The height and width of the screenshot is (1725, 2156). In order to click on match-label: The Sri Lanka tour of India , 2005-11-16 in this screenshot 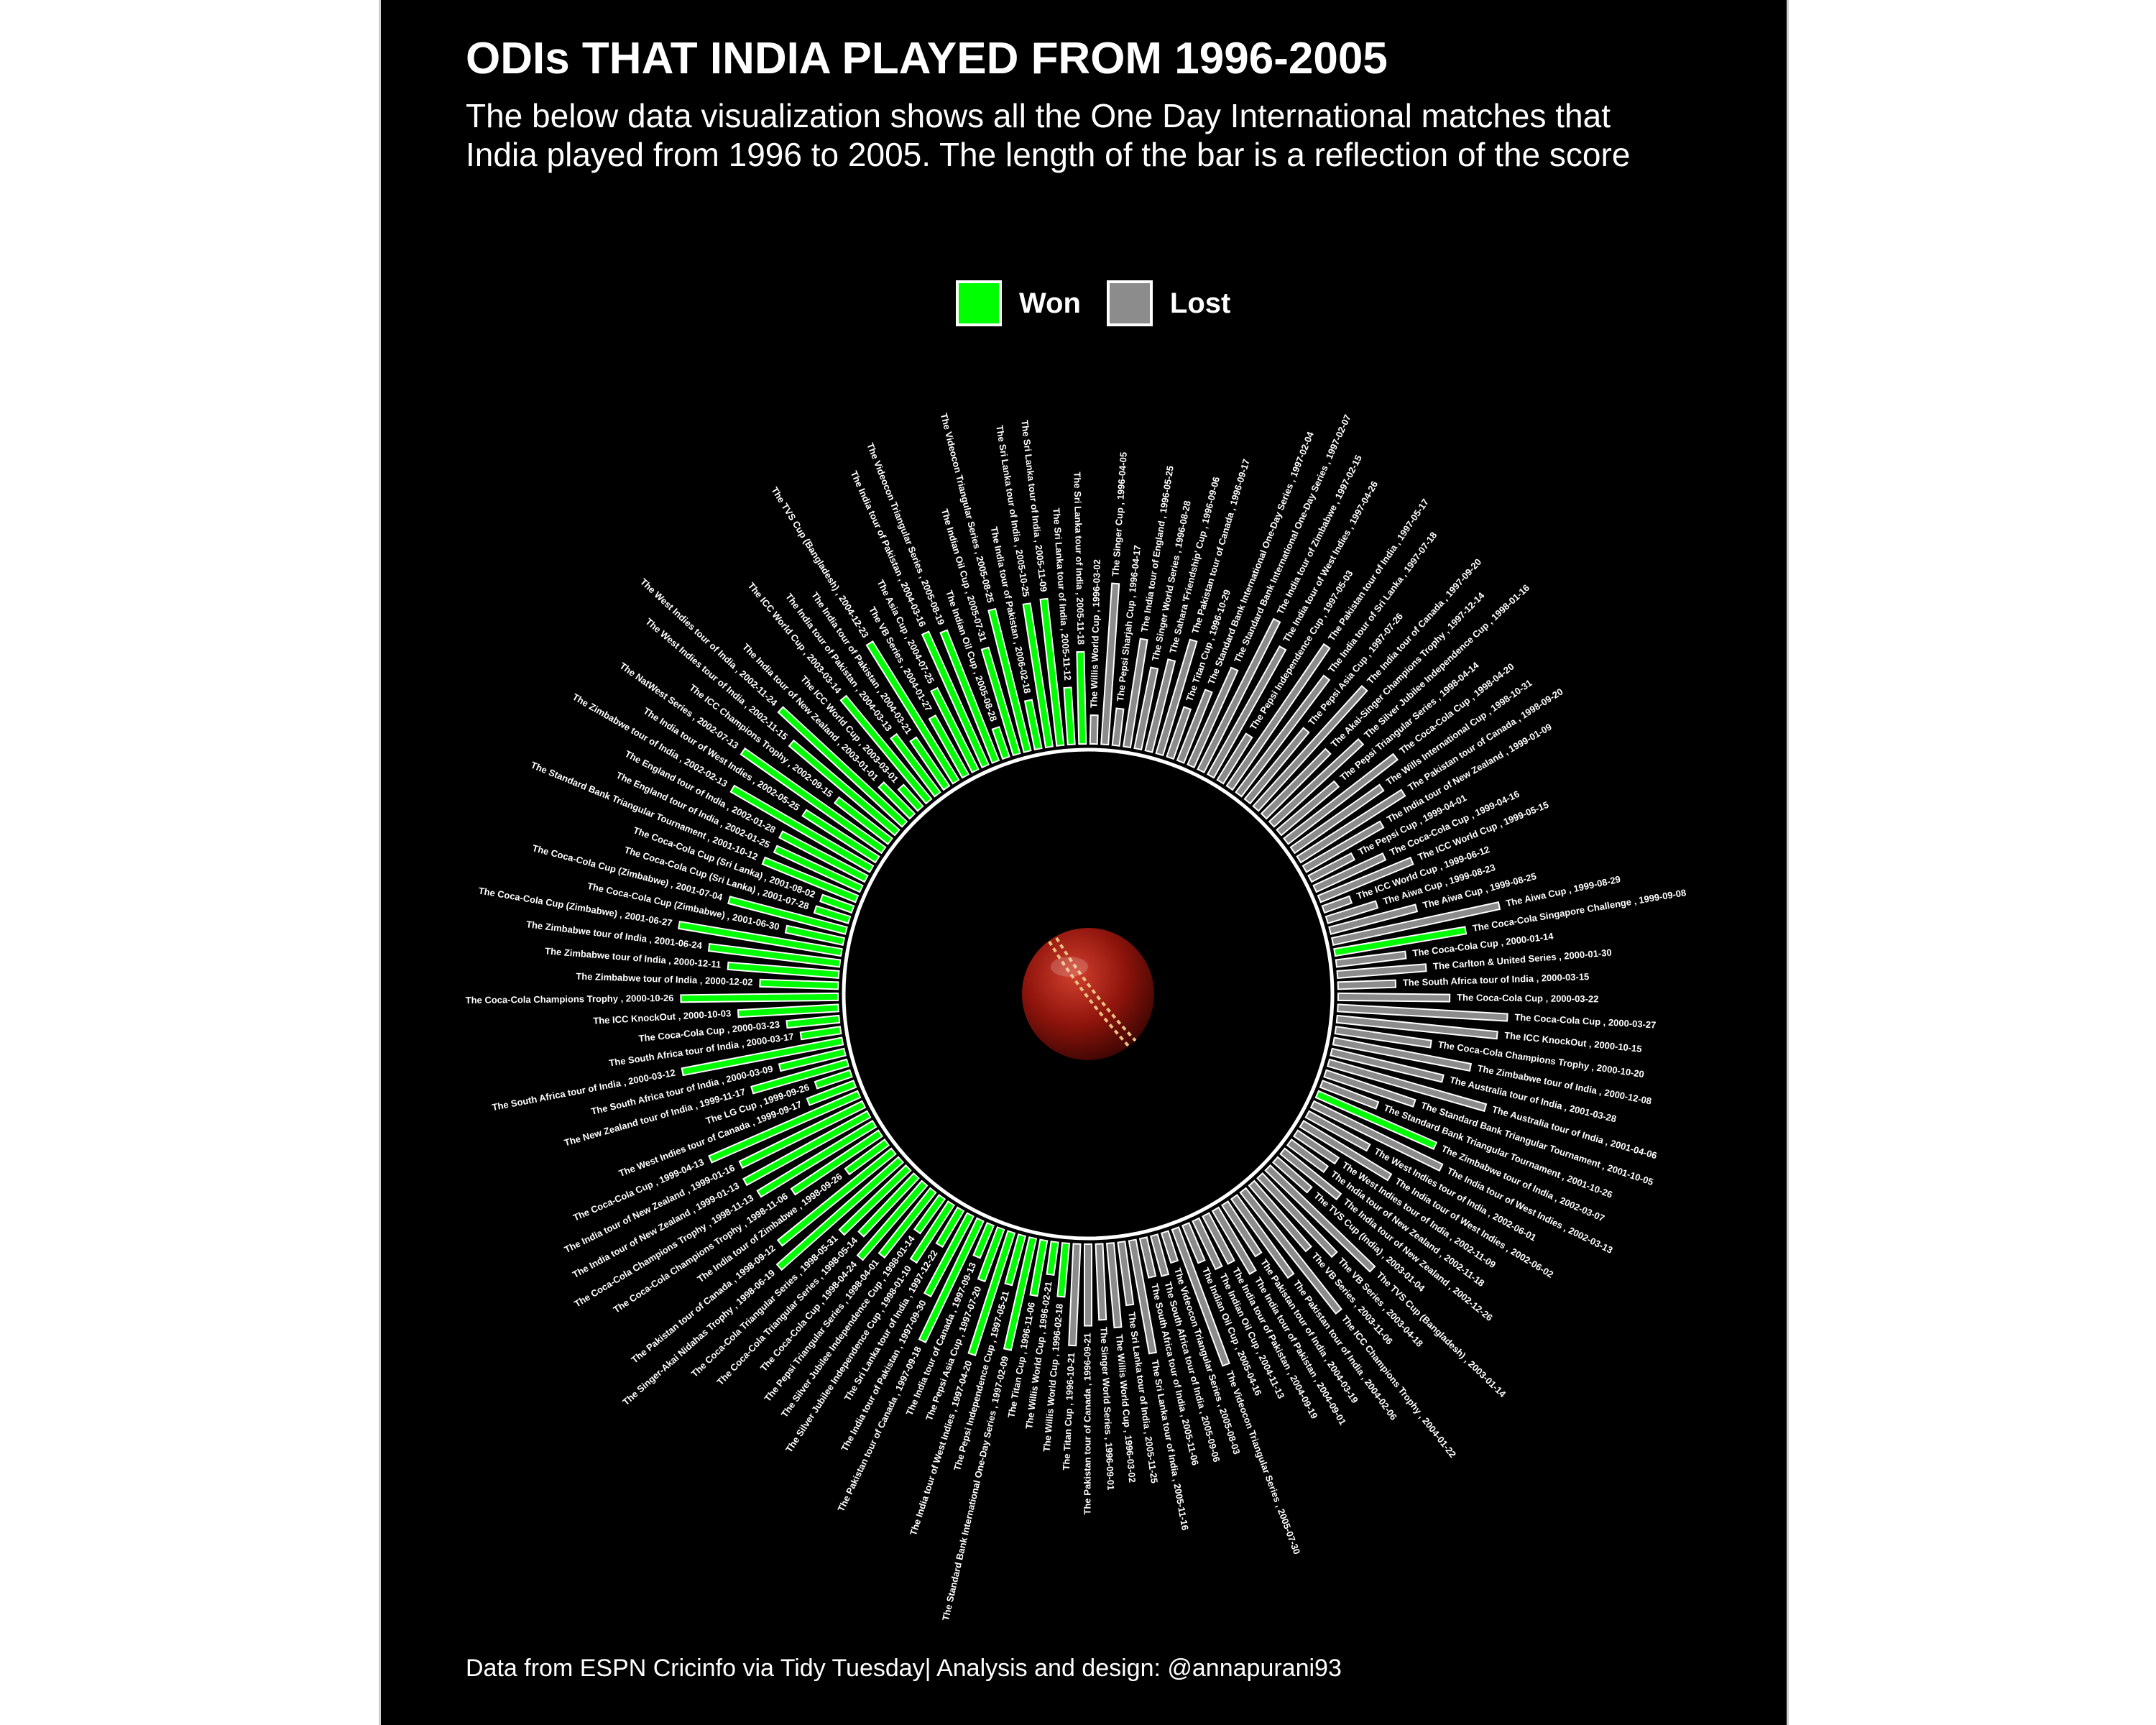, I will do `click(1169, 1445)`.